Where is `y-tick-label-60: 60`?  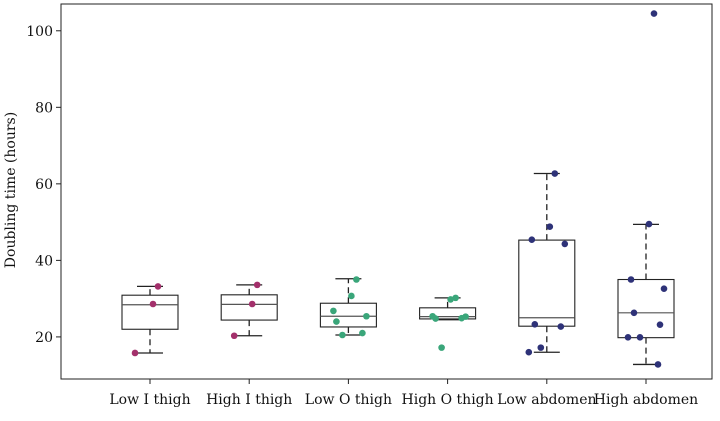
y-tick-label-60: 60 is located at coordinates (44, 185).